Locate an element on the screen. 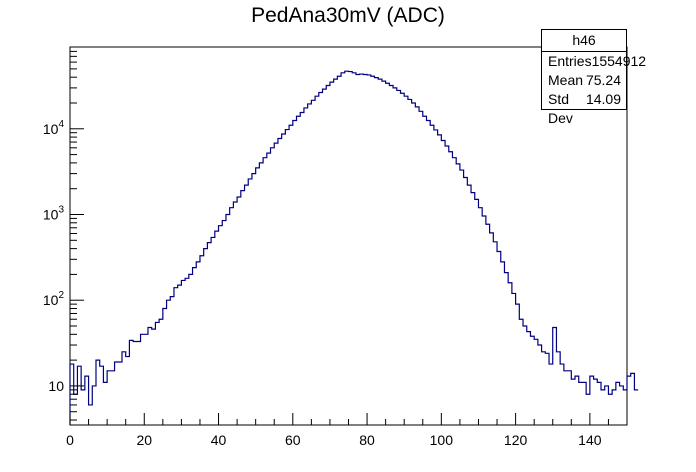 Image resolution: width=696 pixels, height=472 pixels. x-tick-label: 140 is located at coordinates (590, 440).